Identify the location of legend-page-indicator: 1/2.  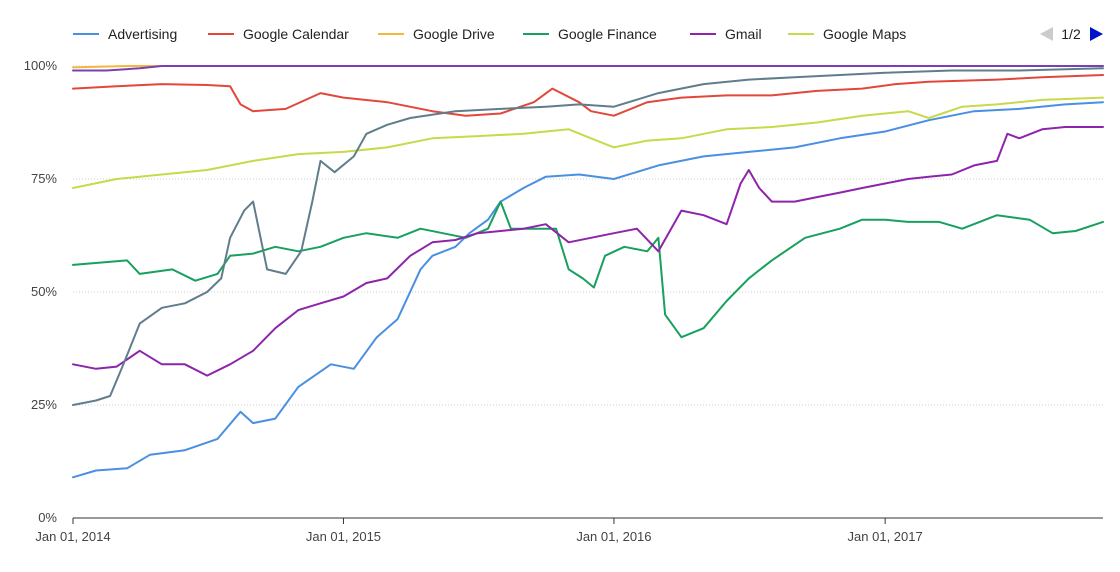
(1071, 34).